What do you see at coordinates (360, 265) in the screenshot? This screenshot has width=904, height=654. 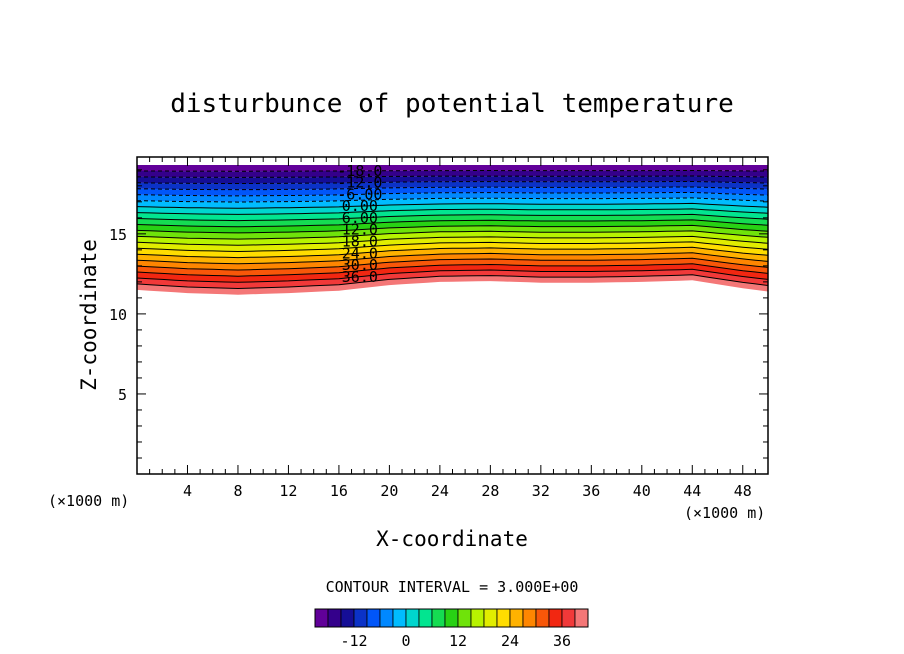 I see `contour-label: 30.0` at bounding box center [360, 265].